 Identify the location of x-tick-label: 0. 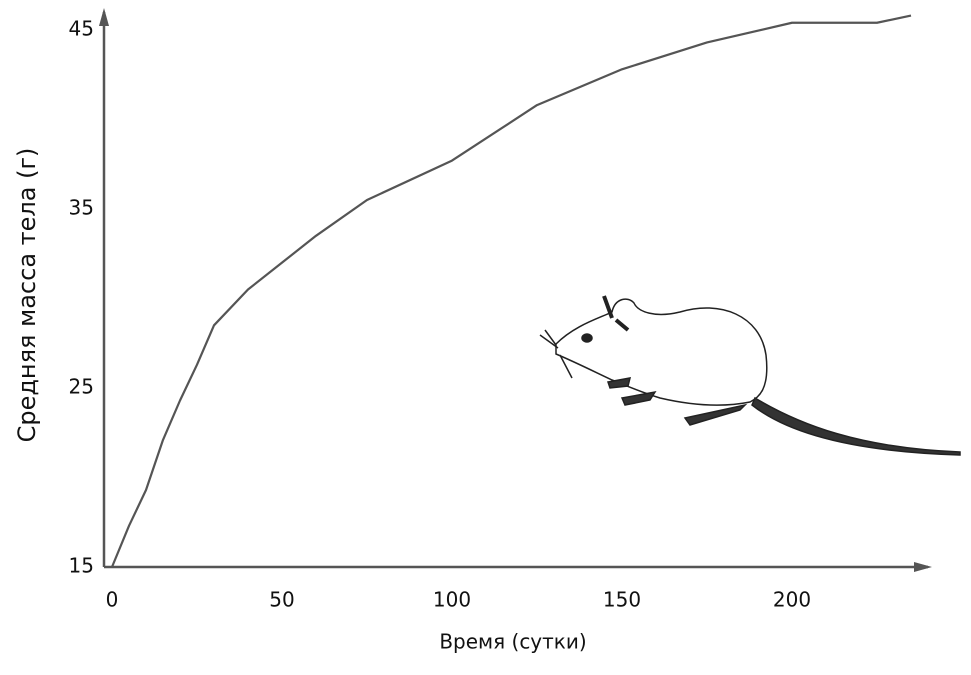
(112, 600).